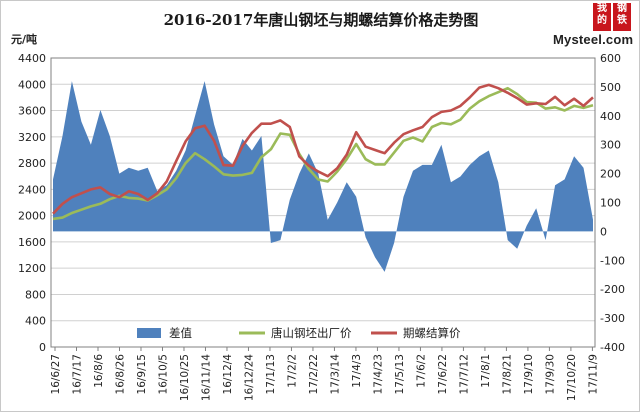  I want to click on y-right-tick-label: 400, so click(610, 116).